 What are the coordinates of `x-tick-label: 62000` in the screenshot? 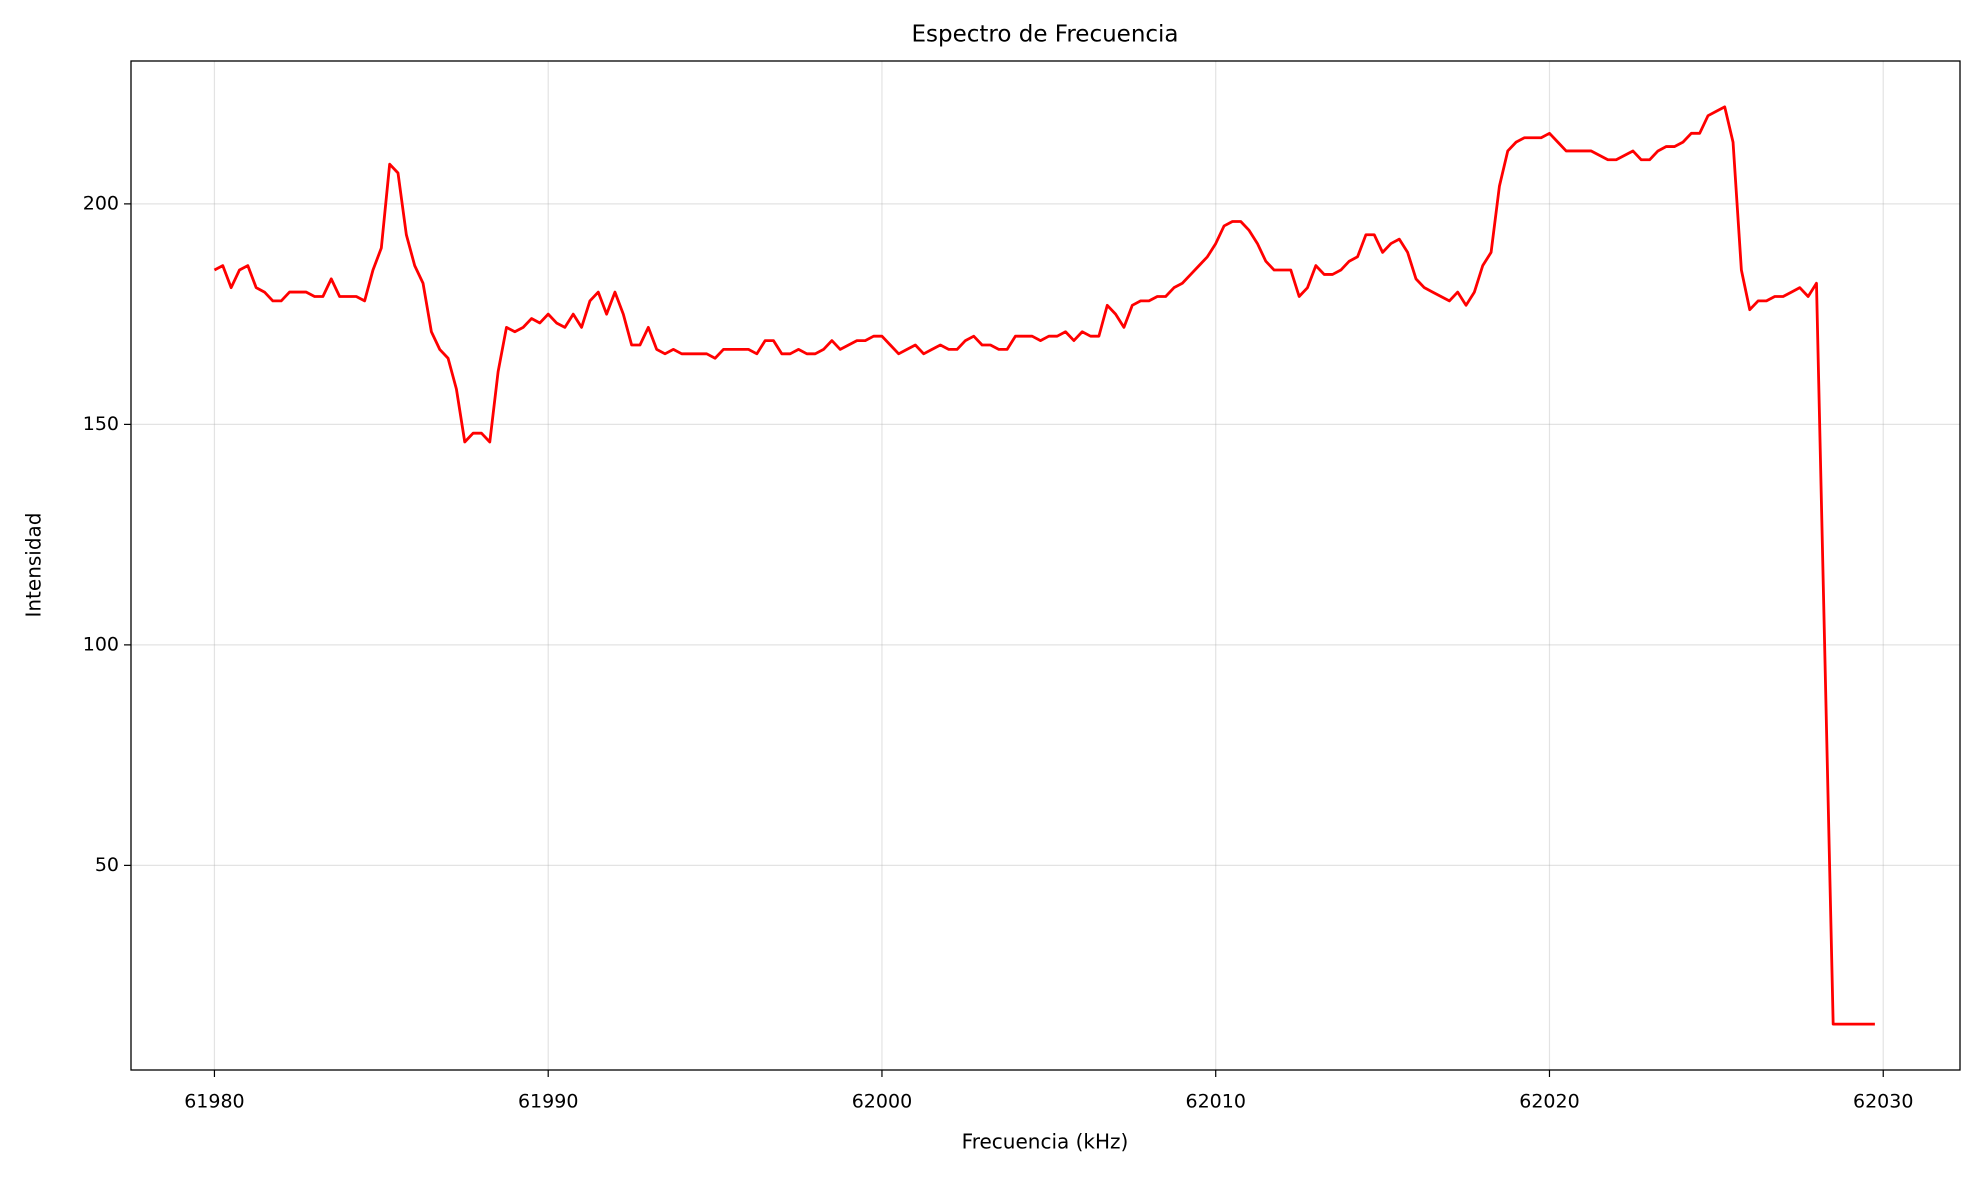 It's located at (882, 1102).